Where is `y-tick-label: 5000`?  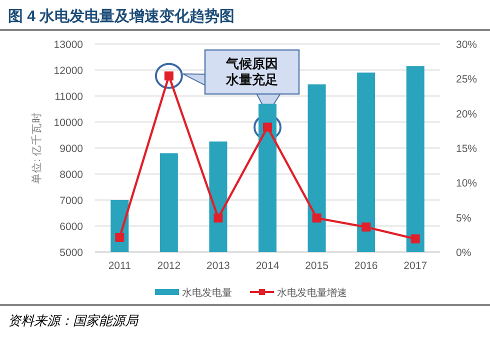
y-tick-label: 5000 is located at coordinates (72, 253).